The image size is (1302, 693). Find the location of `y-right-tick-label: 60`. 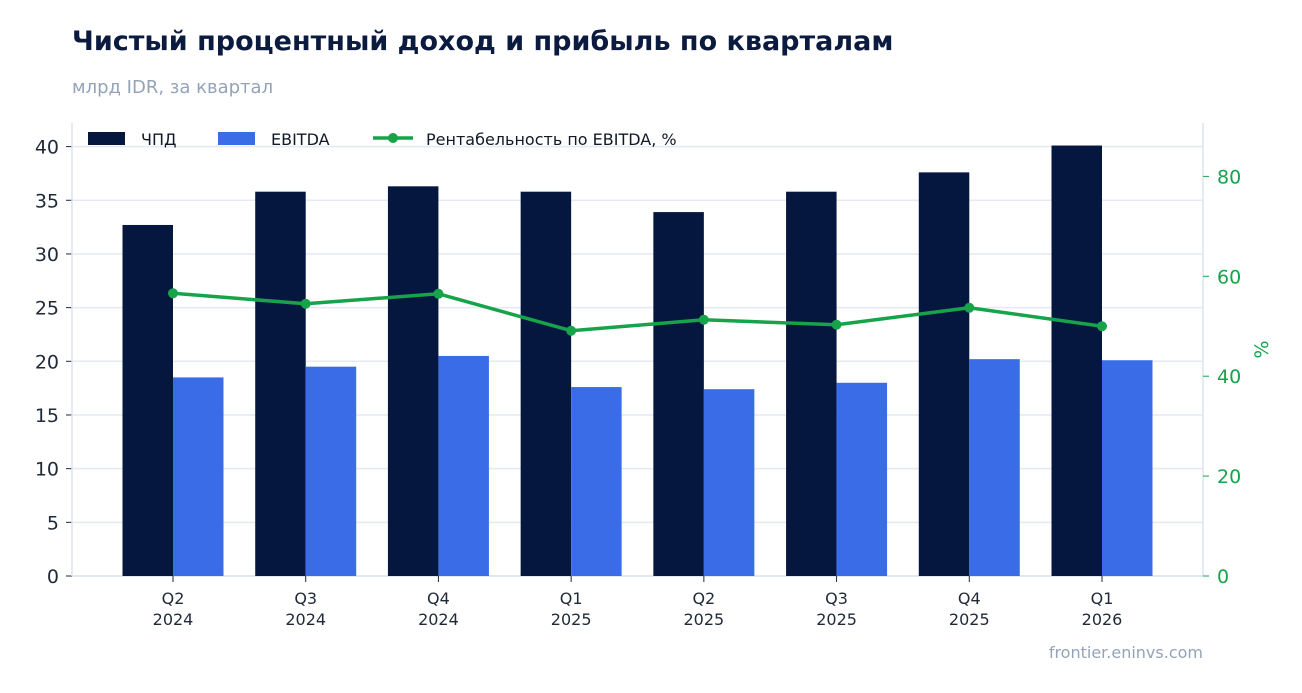

y-right-tick-label: 60 is located at coordinates (1229, 277).